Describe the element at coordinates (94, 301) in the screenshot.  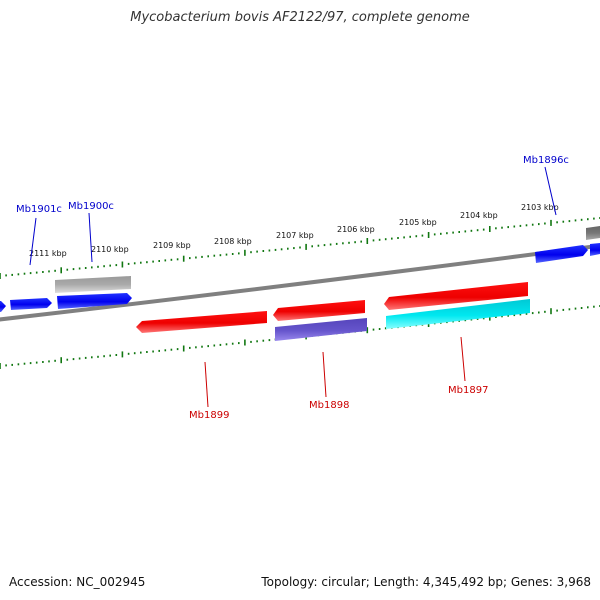
I see `gene-arrow-mb1900c` at that location.